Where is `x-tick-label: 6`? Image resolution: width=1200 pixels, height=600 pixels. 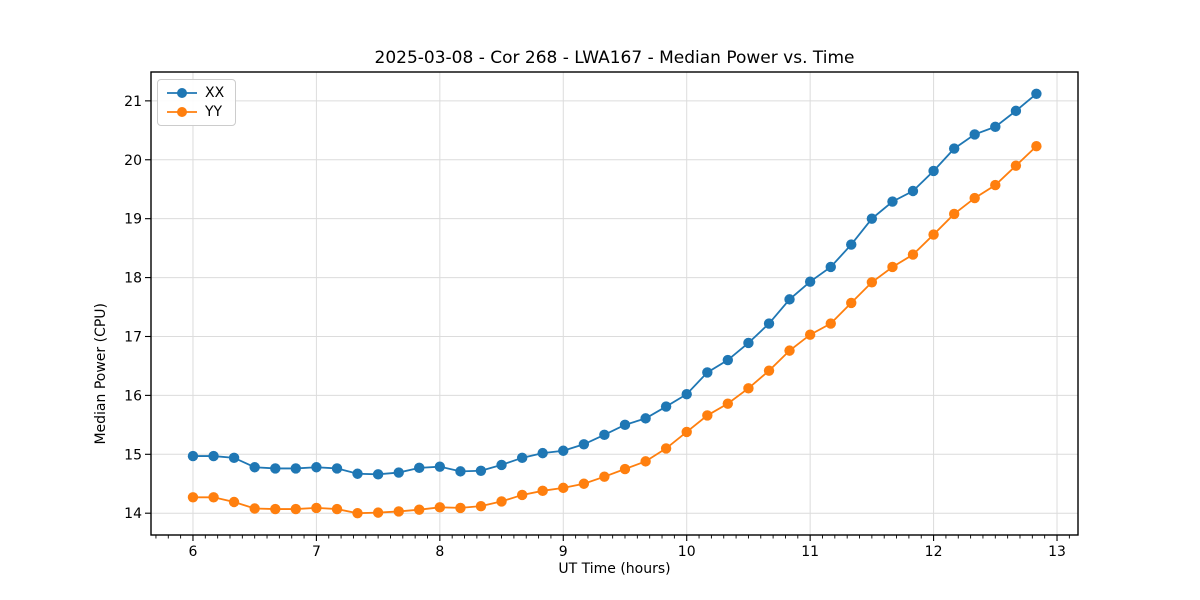
x-tick-label: 6 is located at coordinates (193, 552).